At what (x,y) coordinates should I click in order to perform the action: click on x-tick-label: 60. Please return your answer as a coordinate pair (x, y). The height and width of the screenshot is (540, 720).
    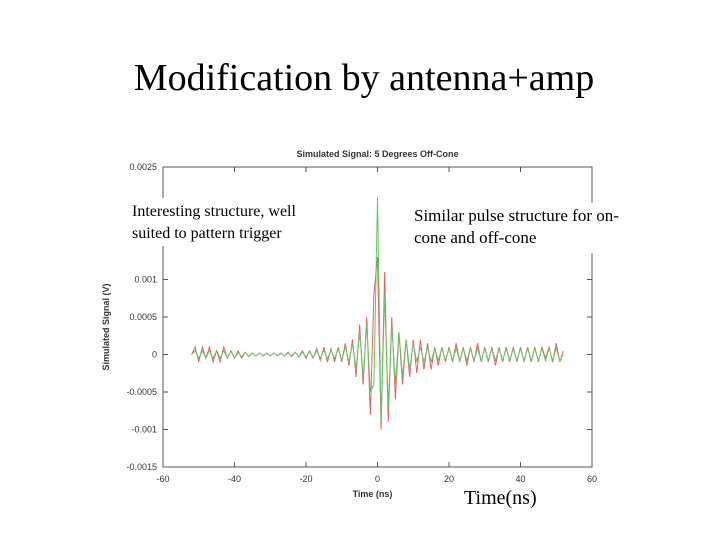
    Looking at the image, I should click on (592, 479).